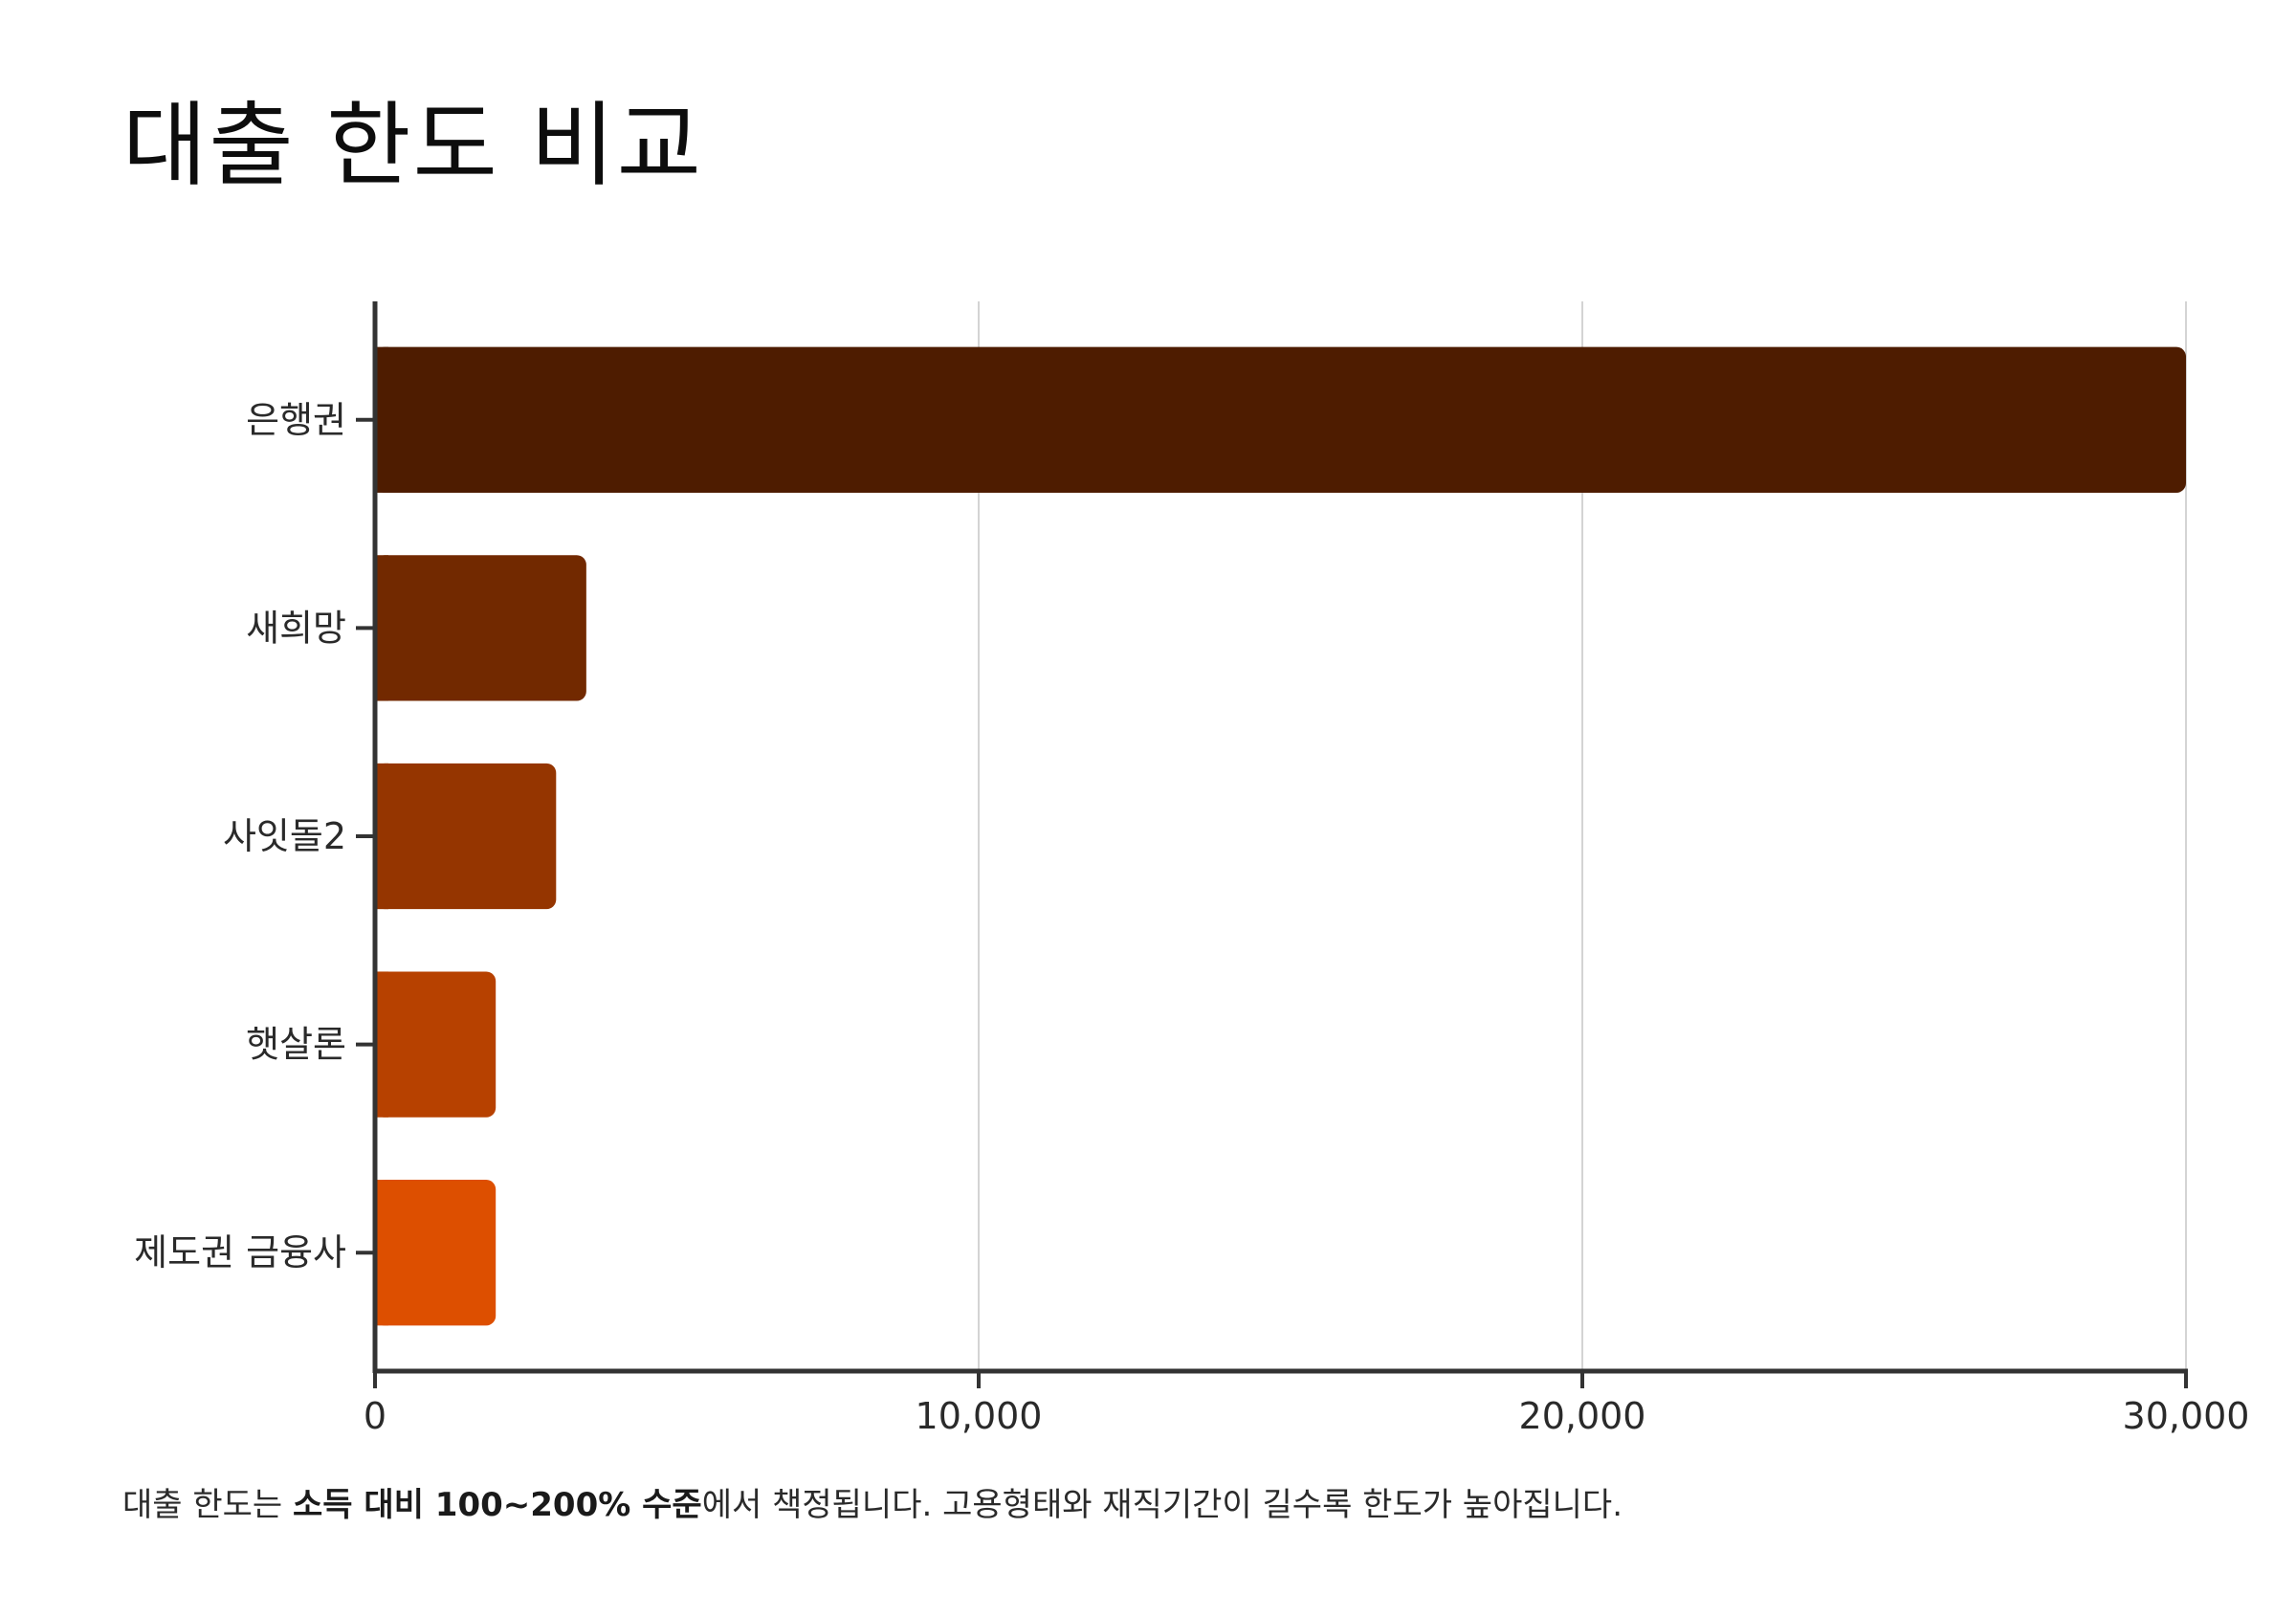  I want to click on footnote-bold: 소득 대비 100~200% 수준, so click(497, 1505).